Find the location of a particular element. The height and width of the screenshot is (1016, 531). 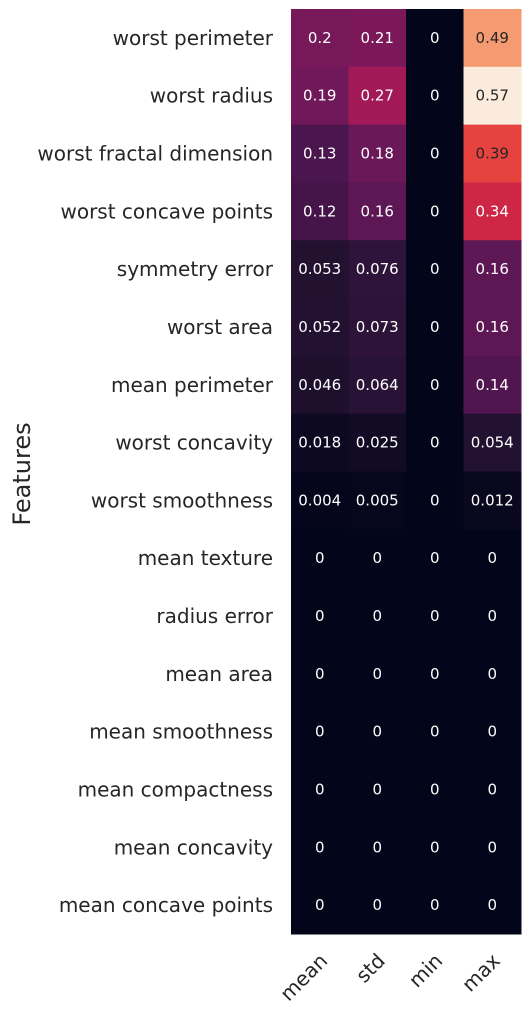

cell-value-label: 0.57 is located at coordinates (492, 96).